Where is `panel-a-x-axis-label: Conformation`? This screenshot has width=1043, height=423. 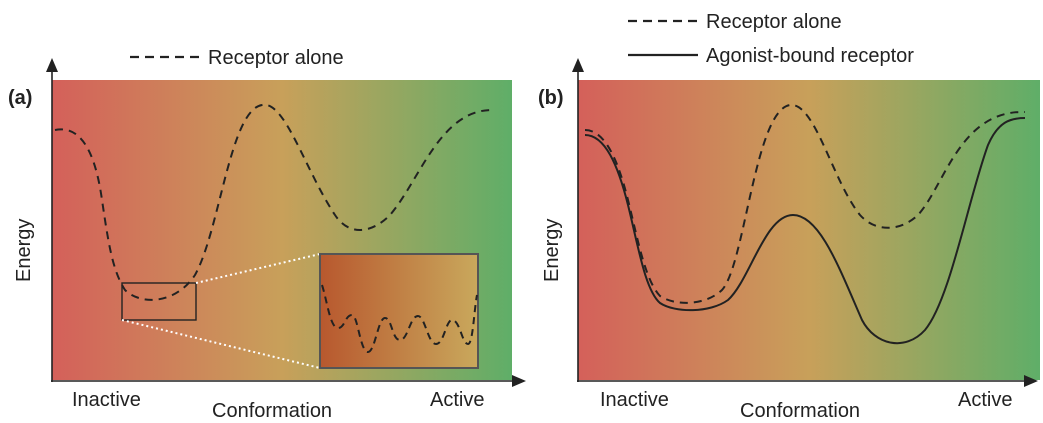 panel-a-x-axis-label: Conformation is located at coordinates (272, 411).